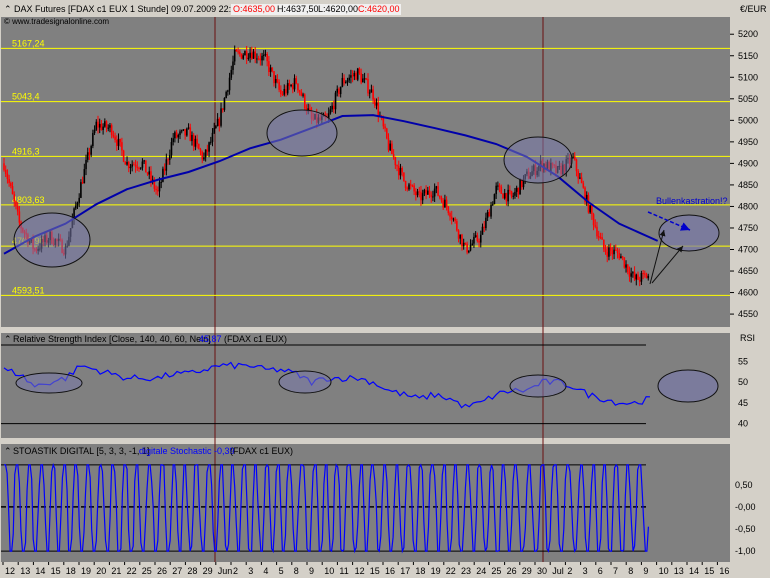 This screenshot has width=770, height=578. What do you see at coordinates (343, 571) in the screenshot?
I see `x-tick-label-22: 11` at bounding box center [343, 571].